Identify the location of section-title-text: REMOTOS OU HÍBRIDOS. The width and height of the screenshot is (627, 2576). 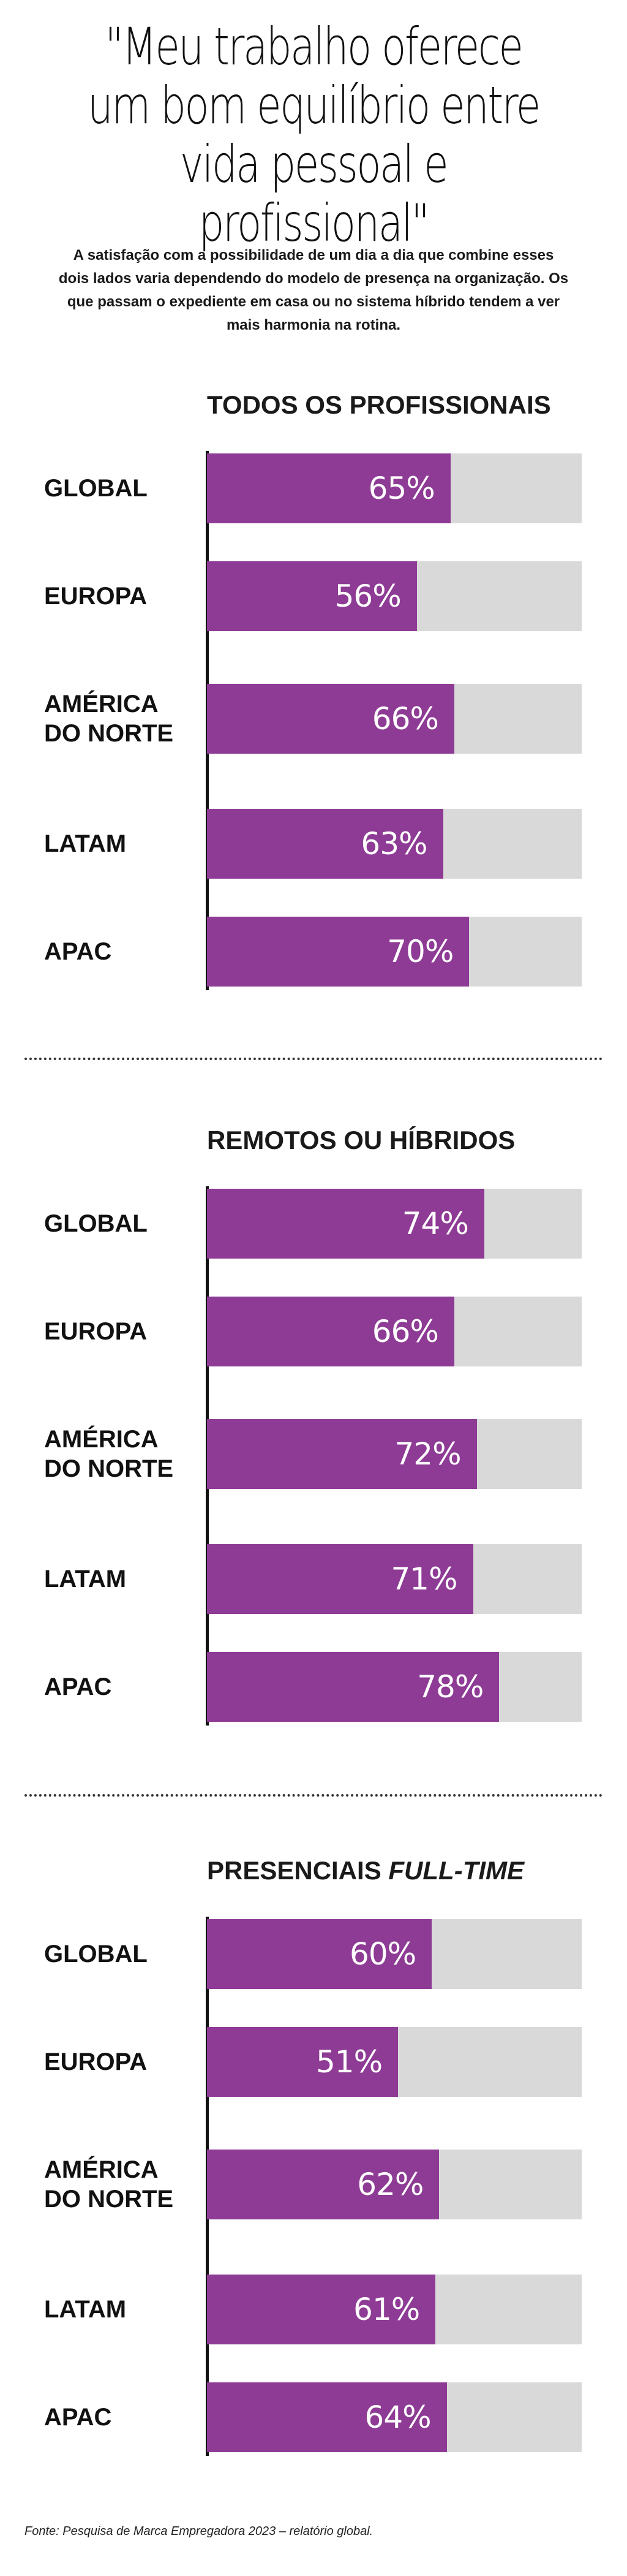
(361, 1140).